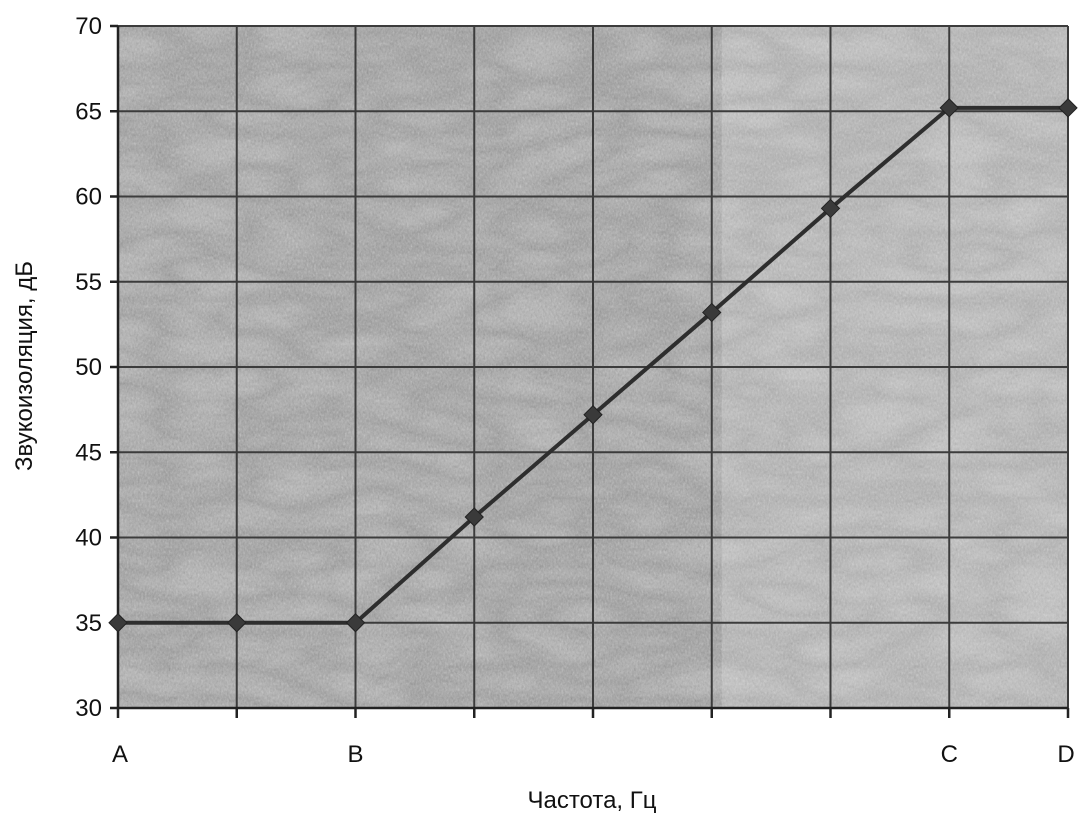  I want to click on x-tick-label: D, so click(1065, 754).